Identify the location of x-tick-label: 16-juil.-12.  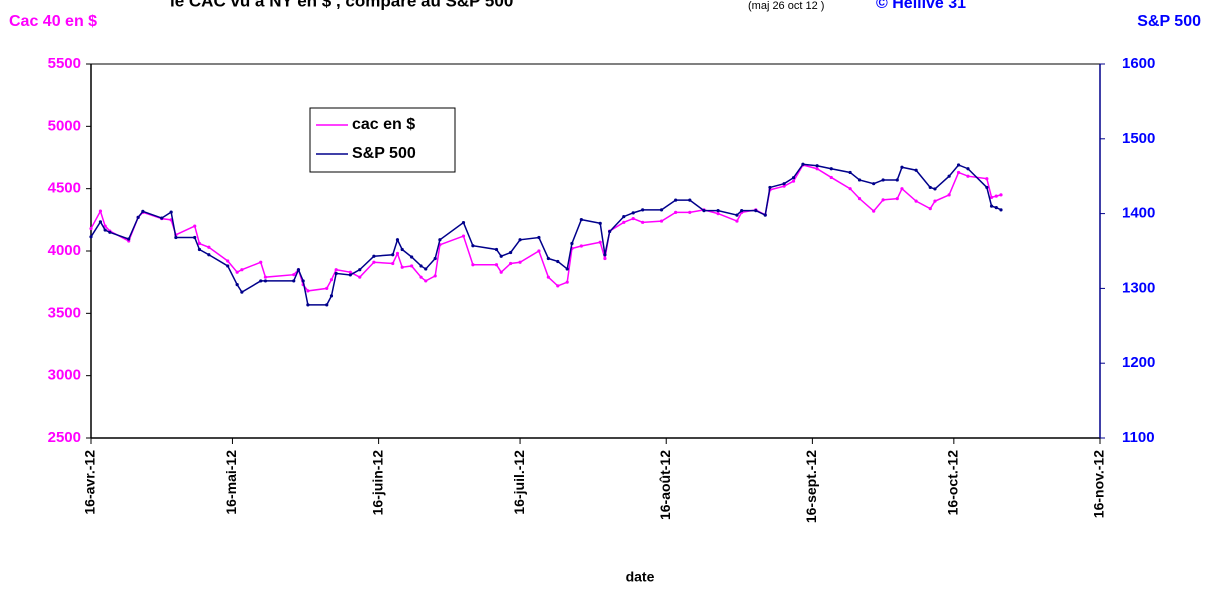
(519, 482).